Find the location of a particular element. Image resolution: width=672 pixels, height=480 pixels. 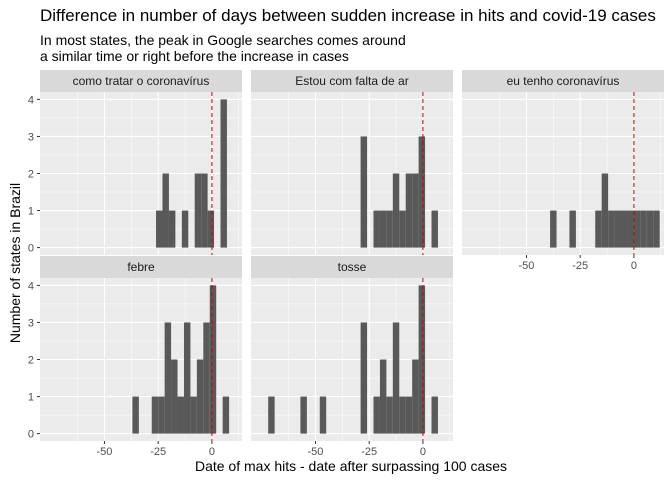

strip-label: eu tenho coronavírus is located at coordinates (563, 81).